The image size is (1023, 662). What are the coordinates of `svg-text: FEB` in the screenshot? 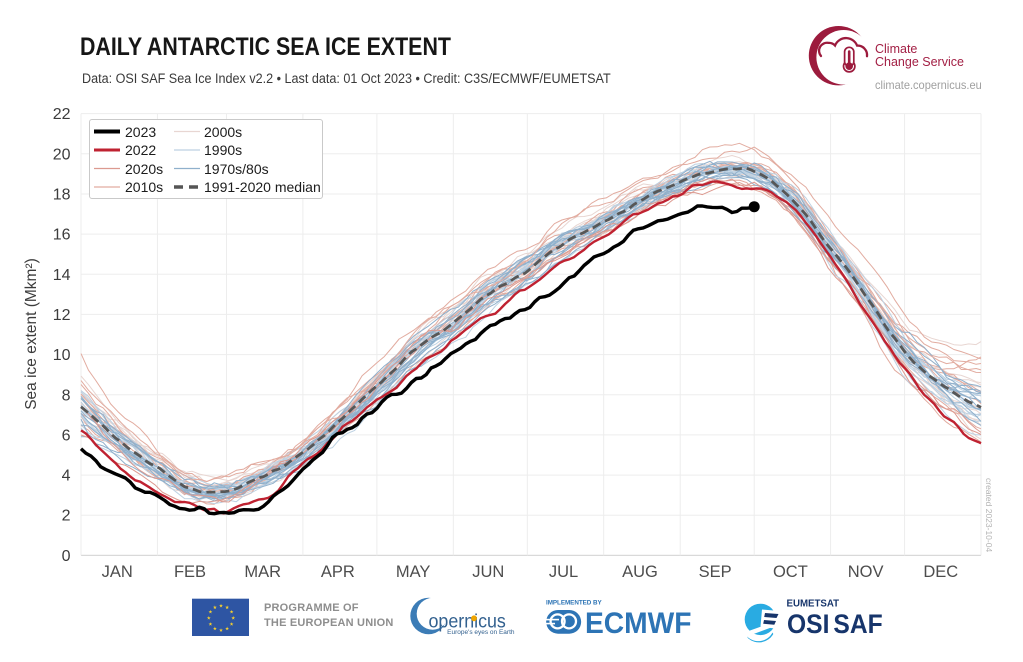 It's located at (190, 572).